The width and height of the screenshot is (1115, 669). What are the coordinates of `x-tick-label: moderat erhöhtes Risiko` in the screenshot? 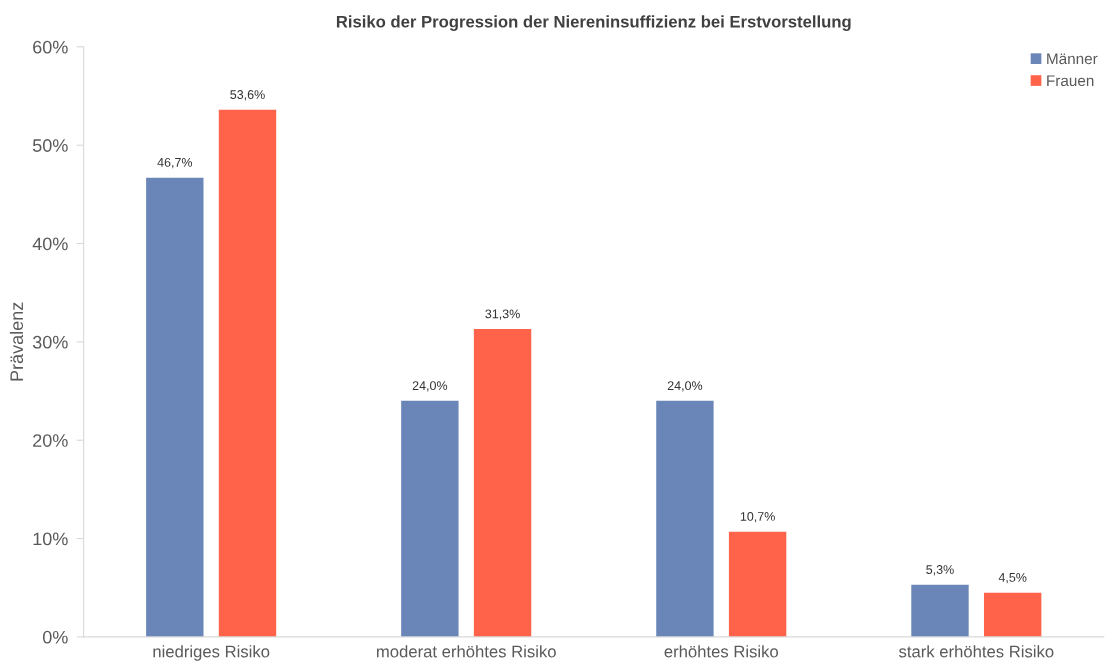 It's located at (466, 651).